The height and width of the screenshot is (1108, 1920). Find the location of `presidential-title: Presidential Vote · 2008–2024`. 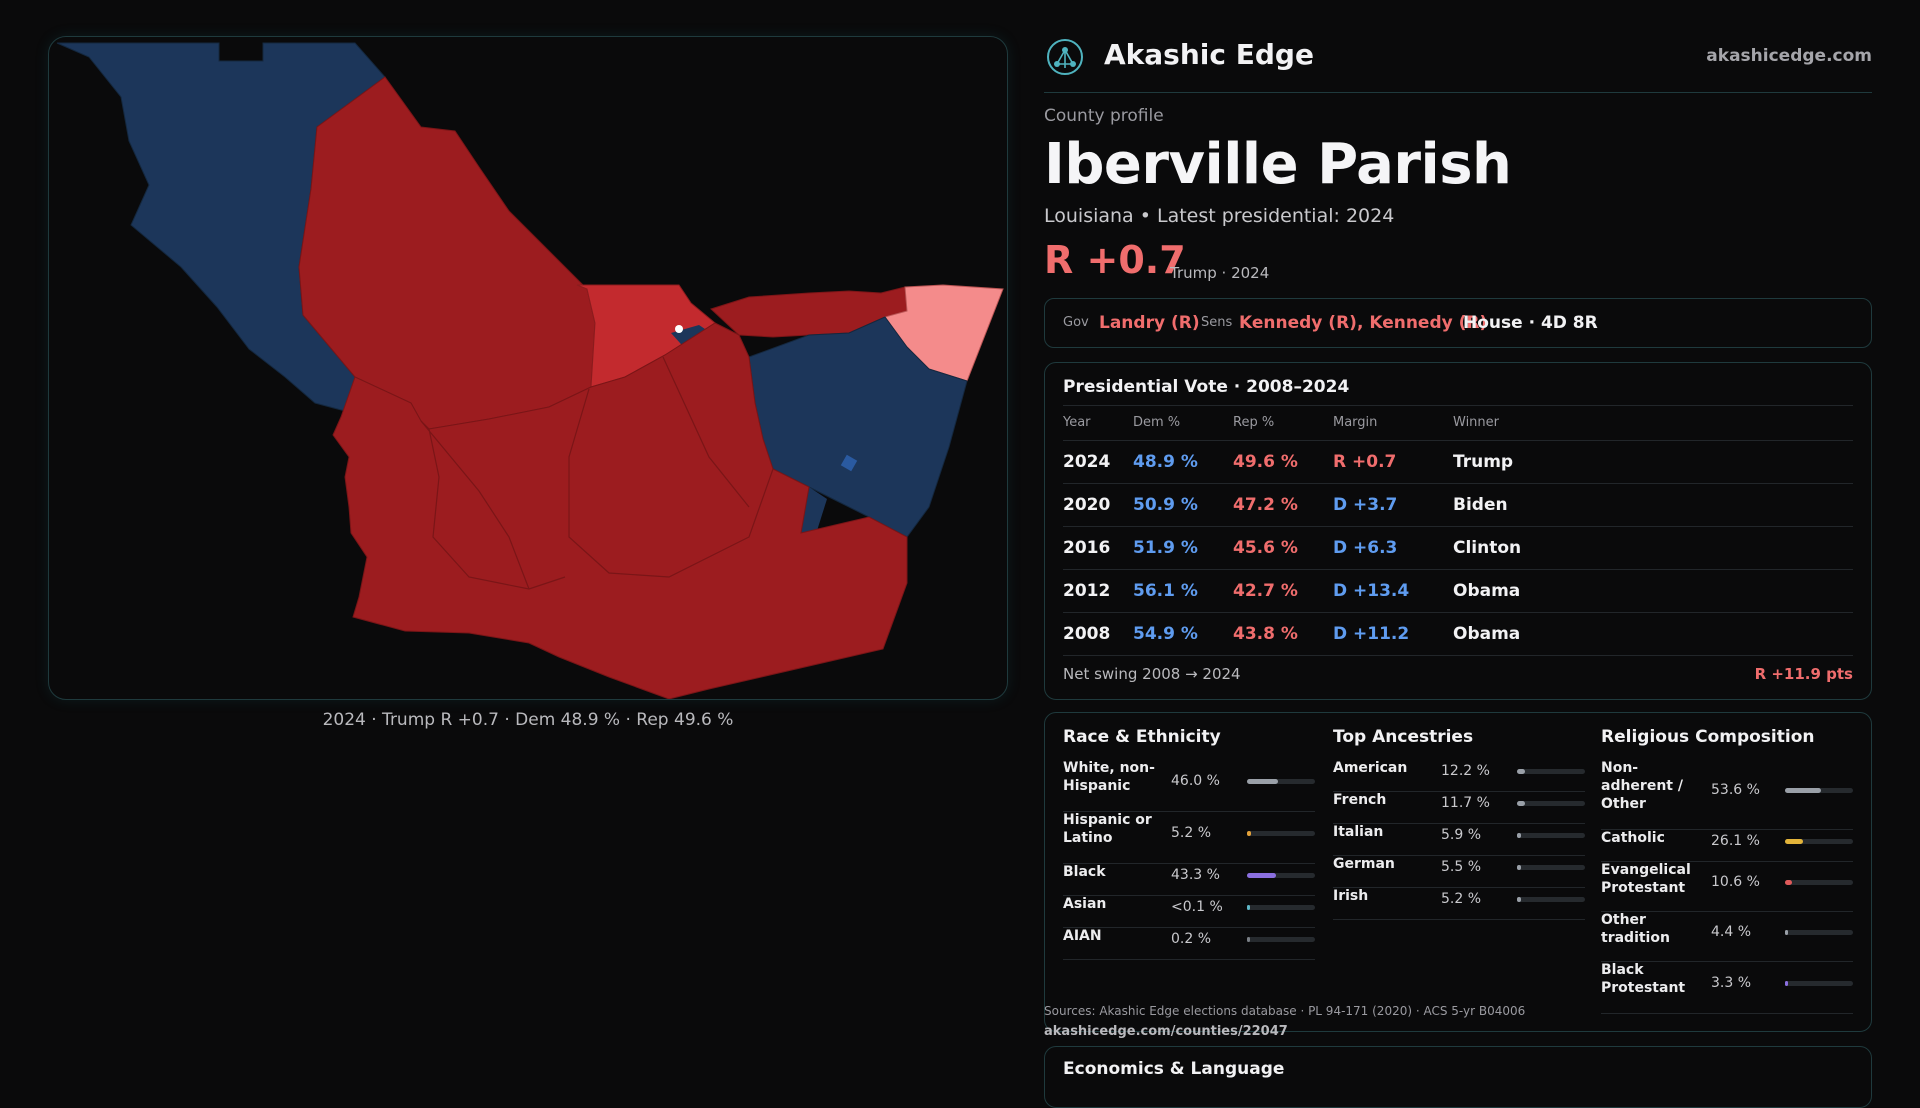

presidential-title: Presidential Vote · 2008–2024 is located at coordinates (1206, 387).